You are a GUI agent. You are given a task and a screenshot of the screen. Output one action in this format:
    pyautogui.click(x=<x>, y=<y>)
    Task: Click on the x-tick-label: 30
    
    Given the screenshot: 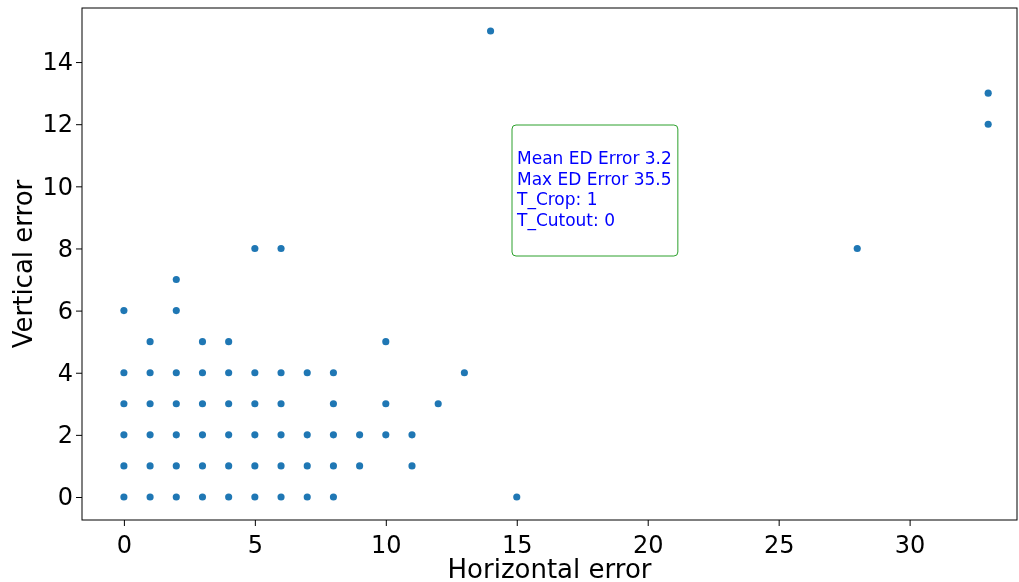 What is the action you would take?
    pyautogui.click(x=910, y=545)
    